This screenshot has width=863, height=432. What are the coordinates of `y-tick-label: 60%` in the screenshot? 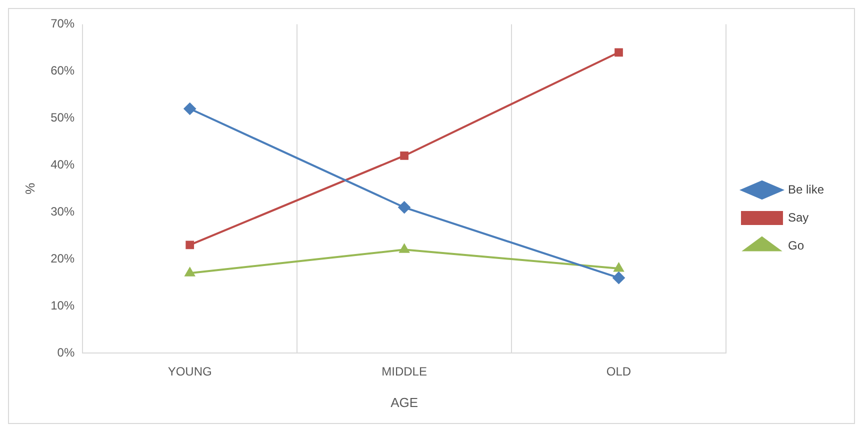 It's located at (62, 70).